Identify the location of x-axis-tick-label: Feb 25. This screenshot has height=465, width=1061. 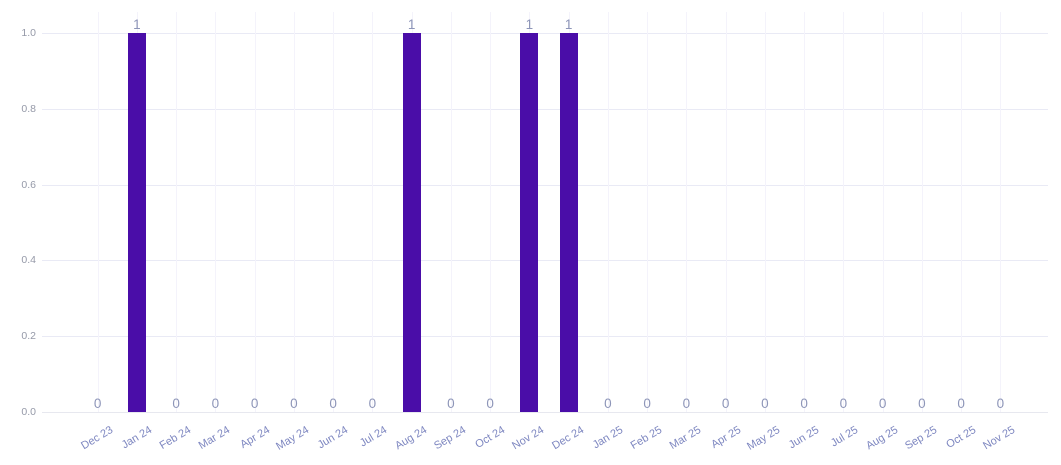
(646, 438).